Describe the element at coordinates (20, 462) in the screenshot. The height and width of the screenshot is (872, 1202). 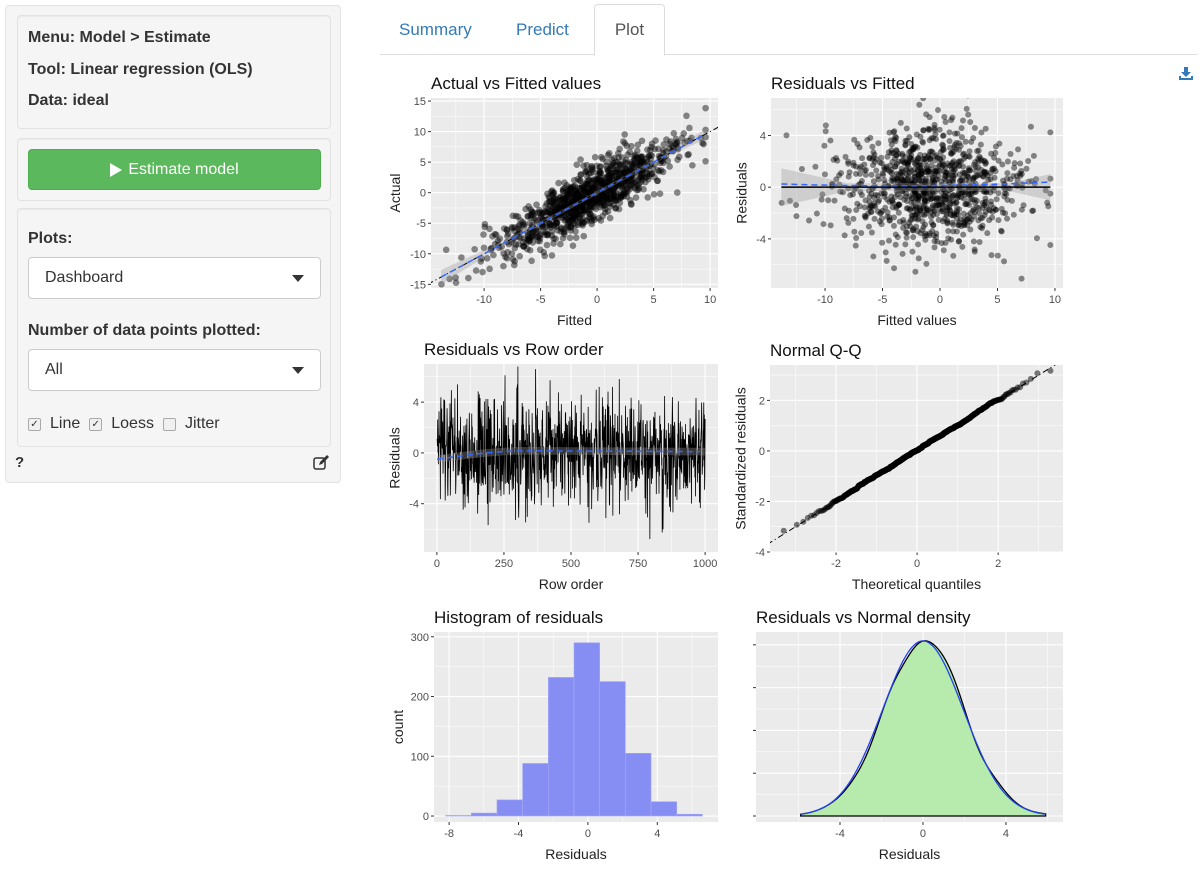
I see `help-button: ?` at that location.